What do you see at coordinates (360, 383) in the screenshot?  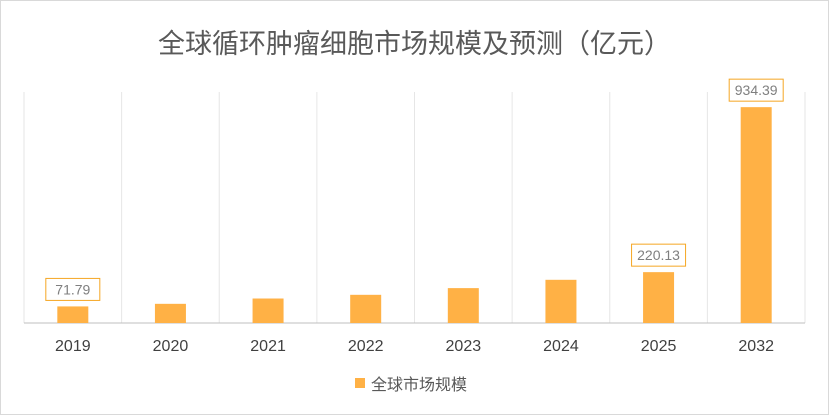 I see `legend-swatch` at bounding box center [360, 383].